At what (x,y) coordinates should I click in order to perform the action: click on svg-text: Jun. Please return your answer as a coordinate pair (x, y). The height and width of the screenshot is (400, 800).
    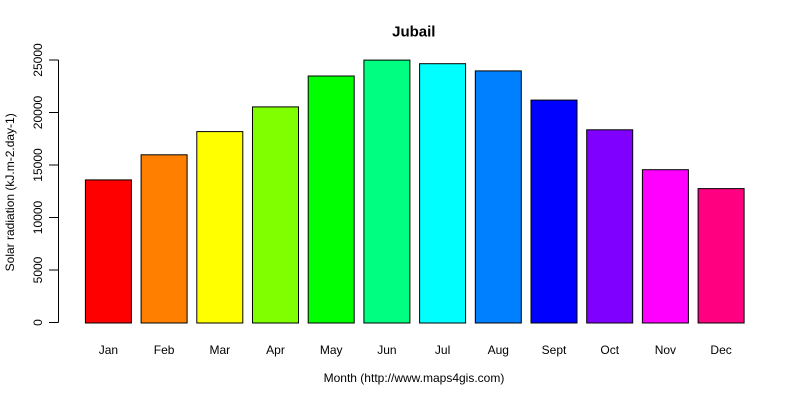
    Looking at the image, I should click on (386, 350).